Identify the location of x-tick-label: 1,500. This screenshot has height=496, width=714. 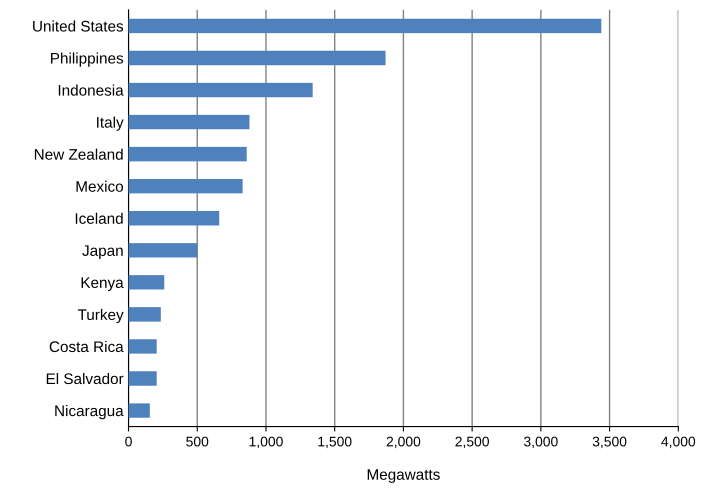
(335, 442).